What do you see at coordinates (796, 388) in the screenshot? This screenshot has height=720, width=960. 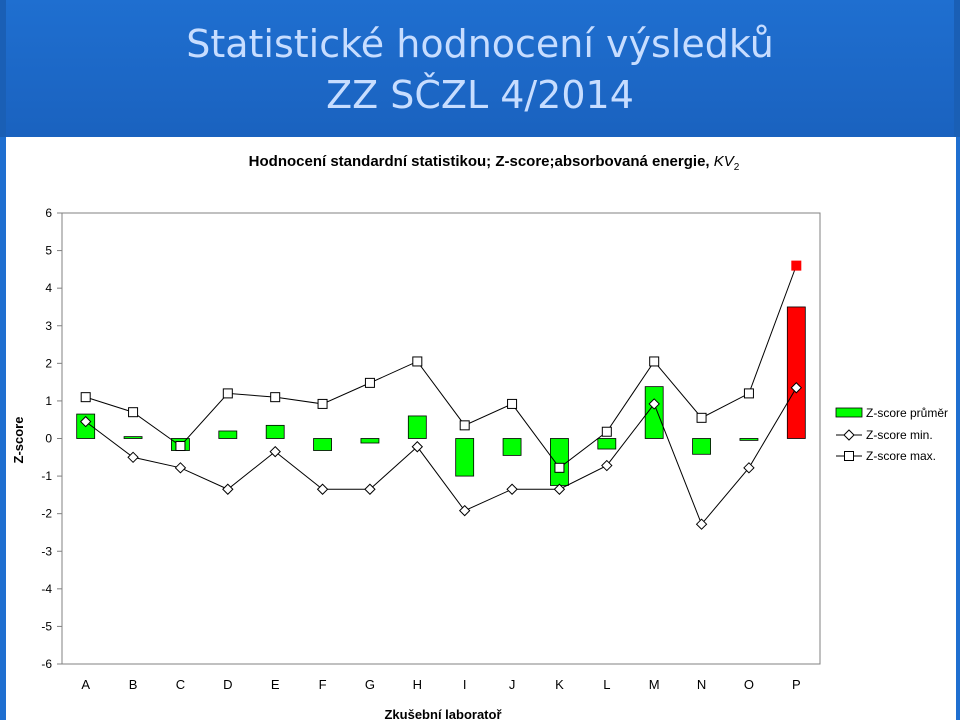 I see `marker-min-P` at bounding box center [796, 388].